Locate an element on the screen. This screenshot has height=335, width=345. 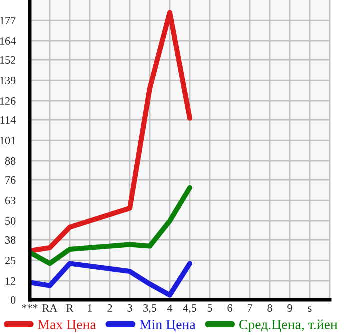
y-tick-label: 88 is located at coordinates (10, 162).